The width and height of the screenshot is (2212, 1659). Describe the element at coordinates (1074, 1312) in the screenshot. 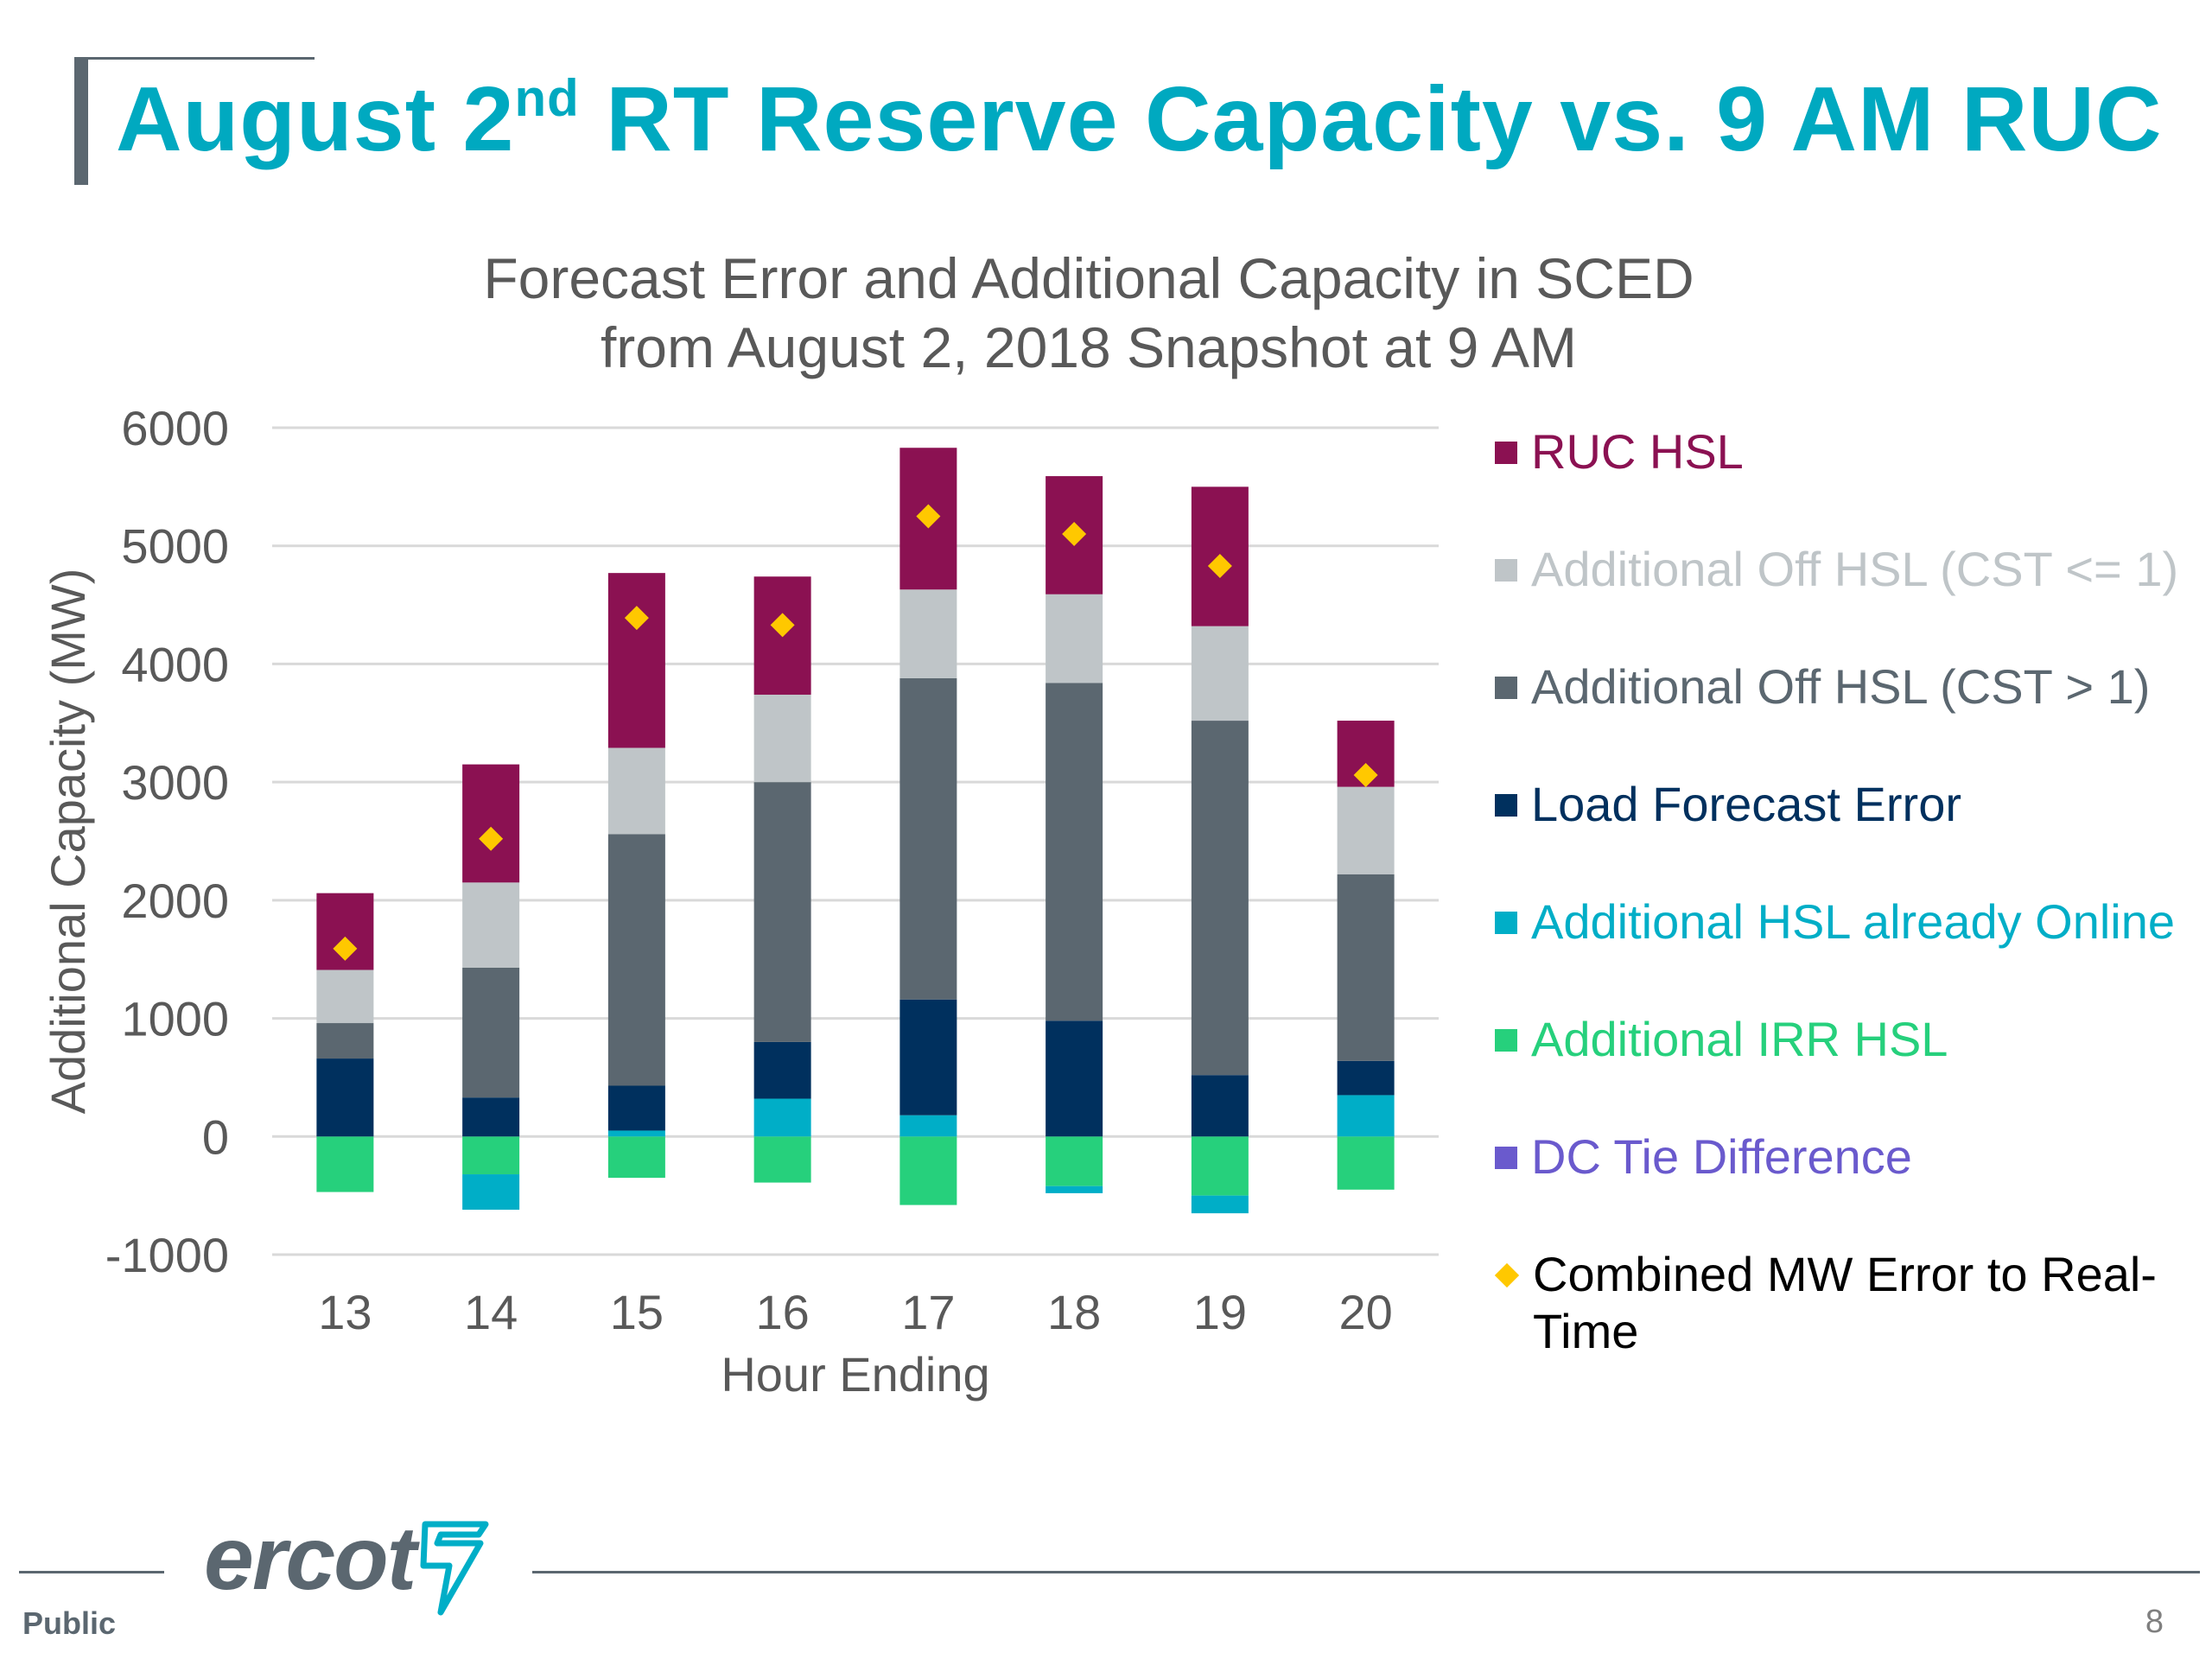

I see `x-tick-label: 18` at that location.